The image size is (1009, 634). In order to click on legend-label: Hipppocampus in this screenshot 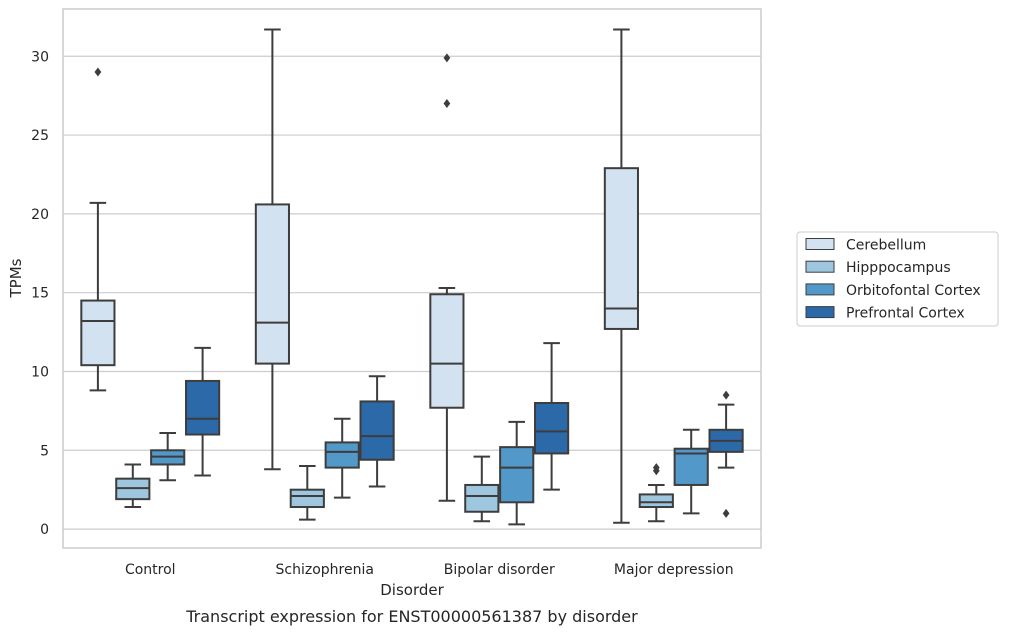, I will do `click(898, 268)`.